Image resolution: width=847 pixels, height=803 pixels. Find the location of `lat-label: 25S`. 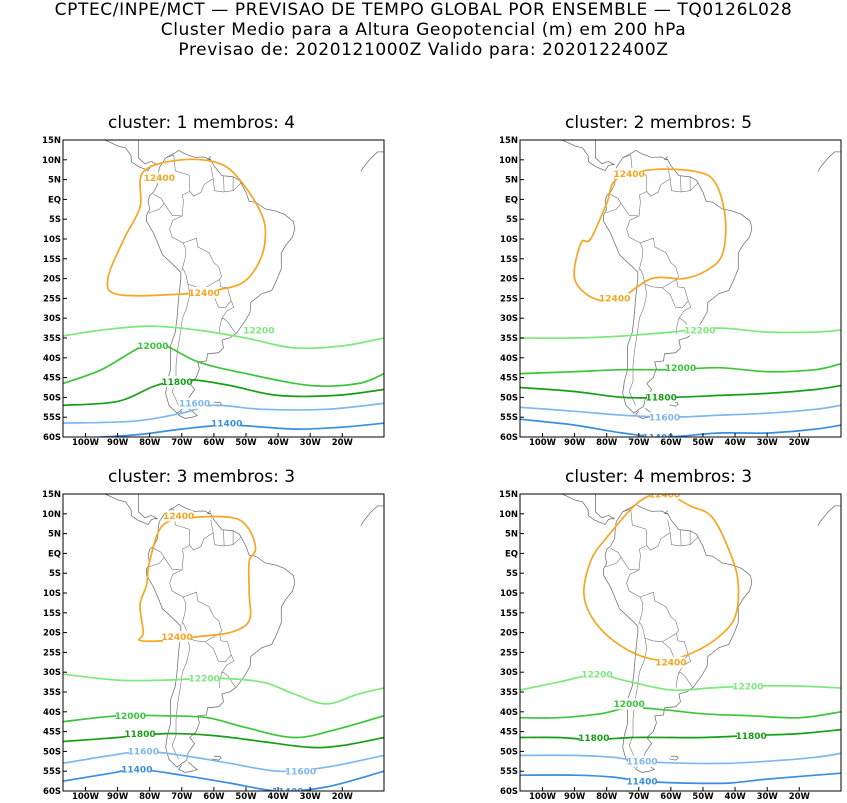

lat-label: 25S is located at coordinates (509, 653).